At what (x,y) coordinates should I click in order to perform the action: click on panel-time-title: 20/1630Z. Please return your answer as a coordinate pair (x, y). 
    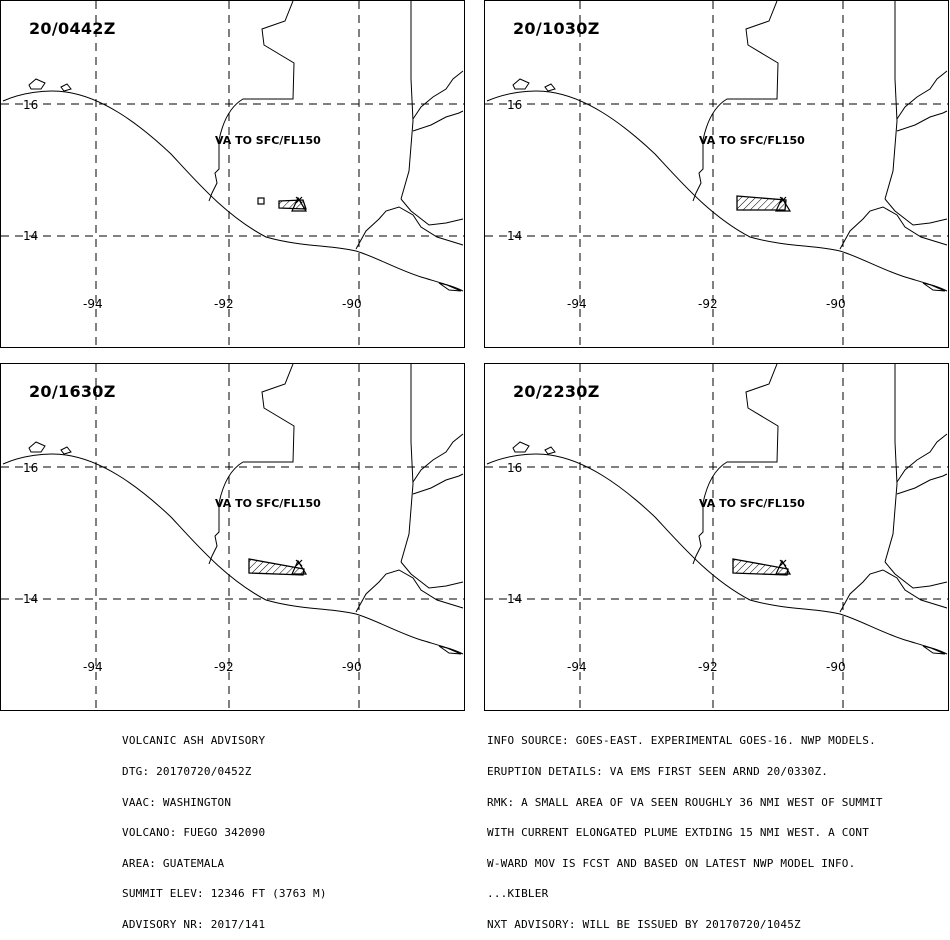
    Looking at the image, I should click on (72, 391).